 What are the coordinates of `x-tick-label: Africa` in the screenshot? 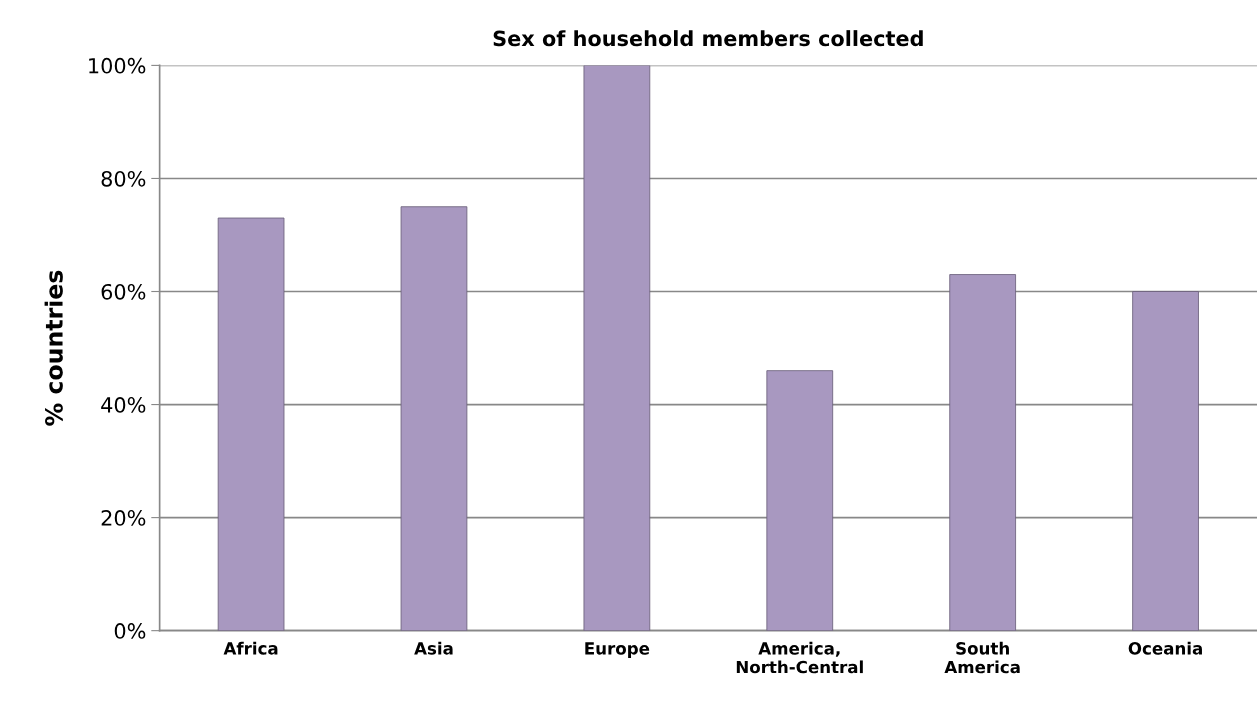 It's located at (250, 648).